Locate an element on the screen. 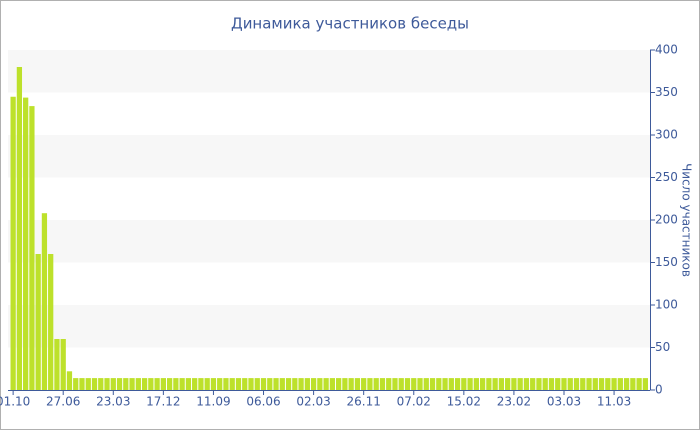 Image resolution: width=700 pixels, height=430 pixels. x-tick-label: 23.03 is located at coordinates (113, 402).